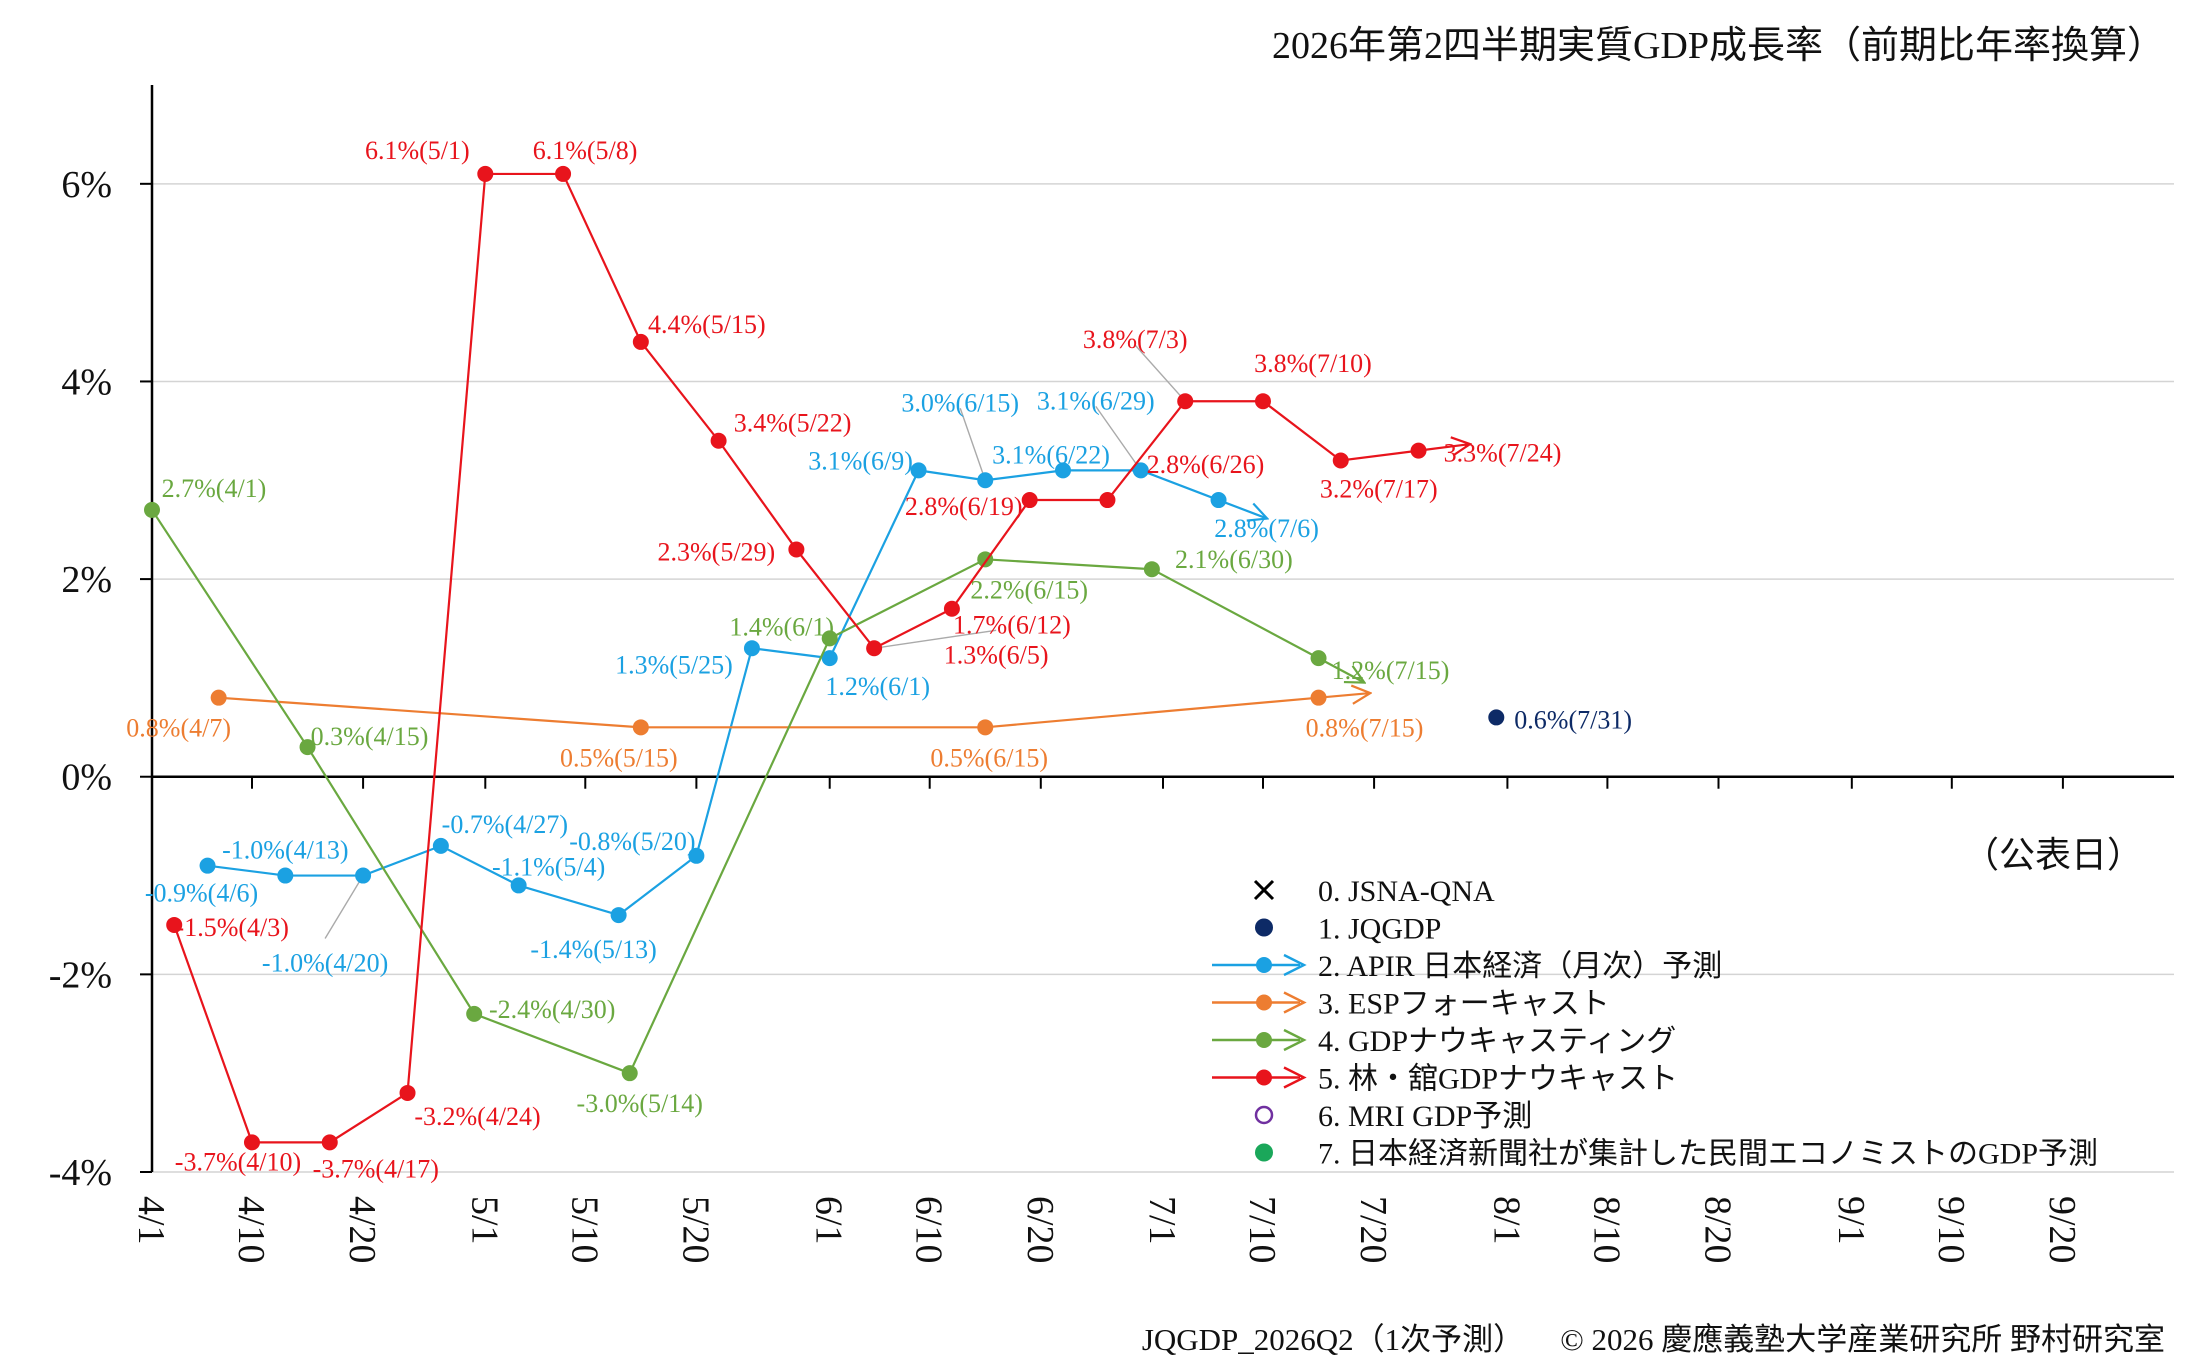 Image resolution: width=2201 pixels, height=1365 pixels. What do you see at coordinates (593, 949) in the screenshot?
I see `data-label: -1.4%(5/13)` at bounding box center [593, 949].